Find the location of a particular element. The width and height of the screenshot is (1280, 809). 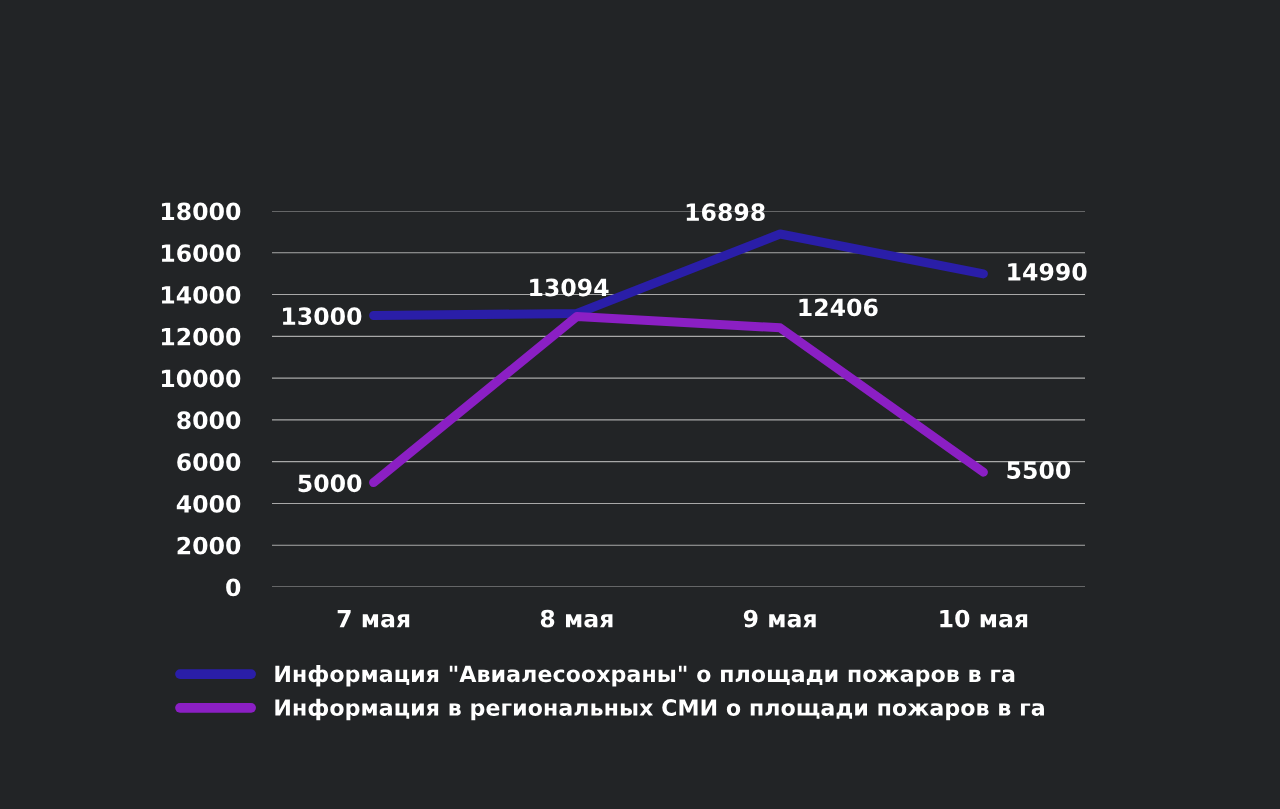

y-tick-label: 0 is located at coordinates (233, 587).